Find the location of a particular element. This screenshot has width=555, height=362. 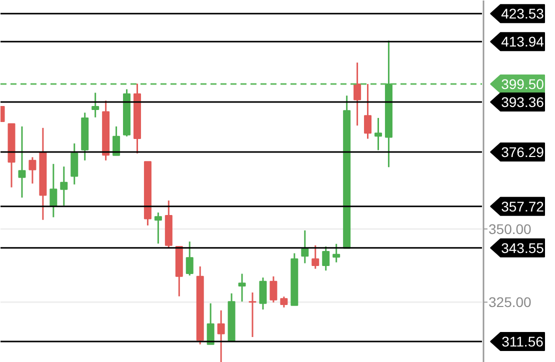

ref-line-label: 399.50 is located at coordinates (522, 84).